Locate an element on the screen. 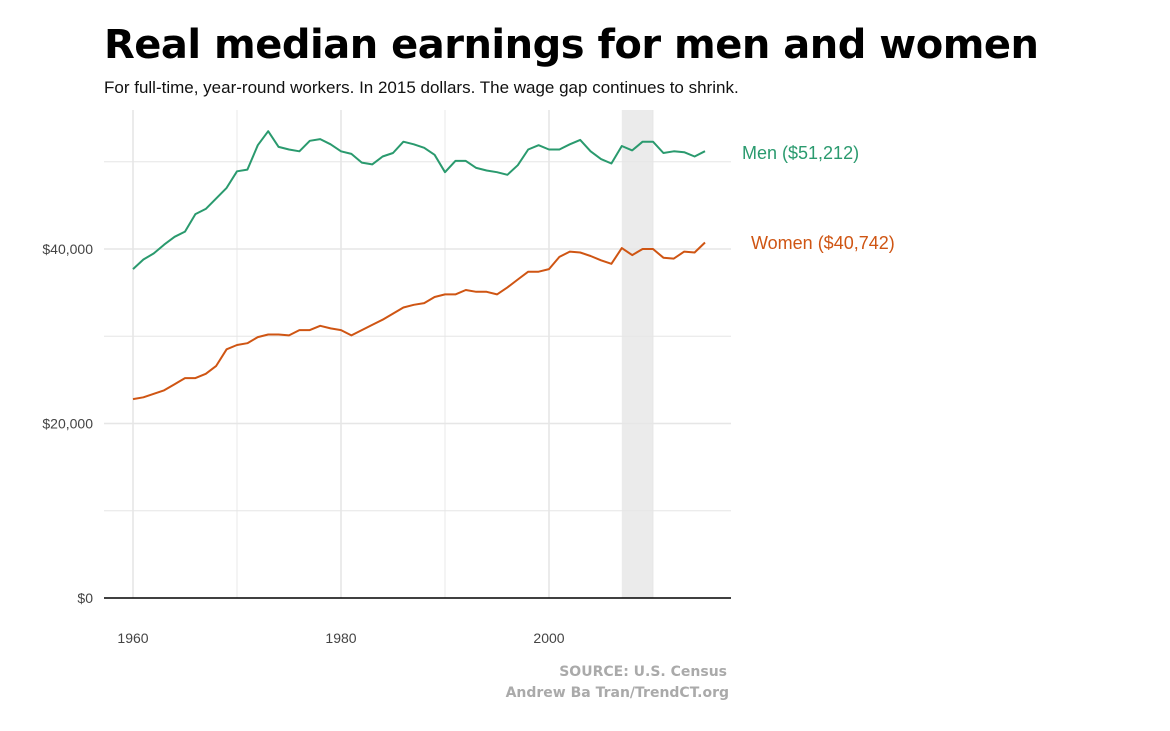  credit-caption: Andrew Ba Tran/TrendCT.org is located at coordinates (617, 693).